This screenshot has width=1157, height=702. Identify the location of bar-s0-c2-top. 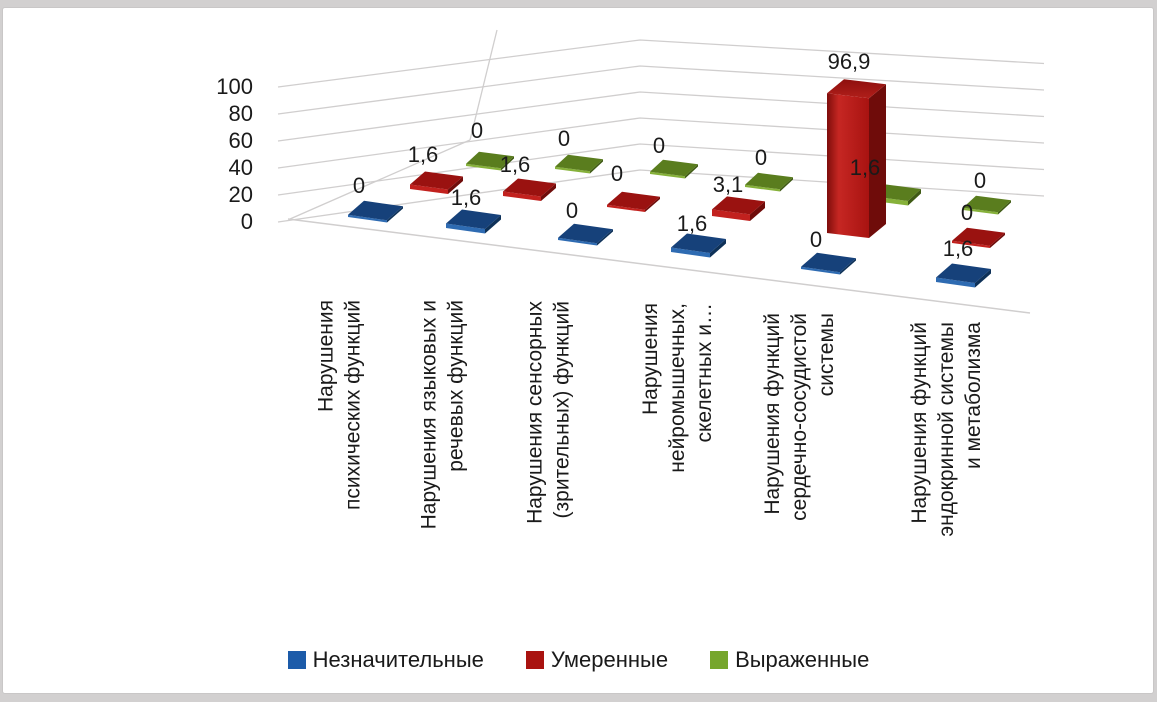
(585, 233).